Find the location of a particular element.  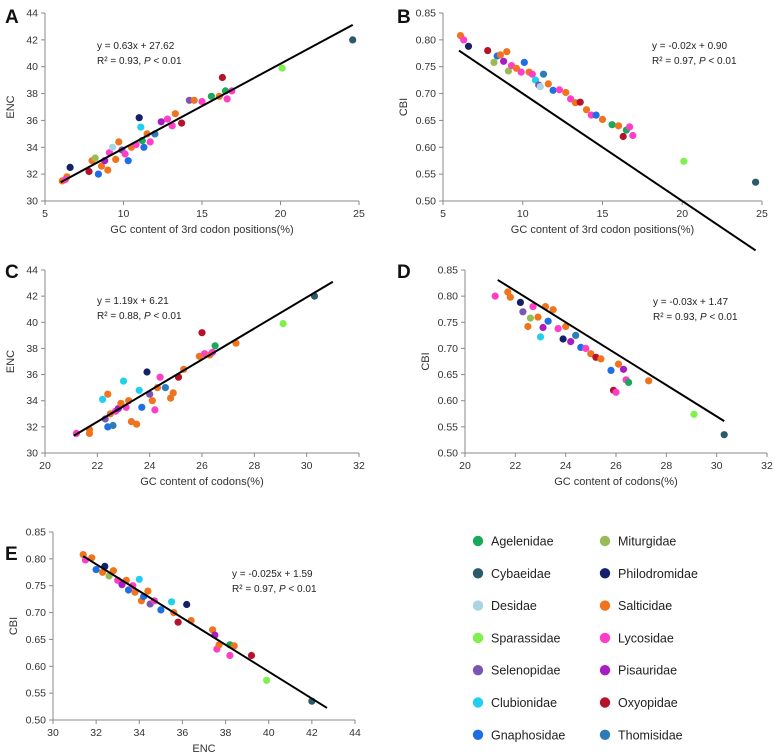

x-tick-label: 24 is located at coordinates (150, 466).